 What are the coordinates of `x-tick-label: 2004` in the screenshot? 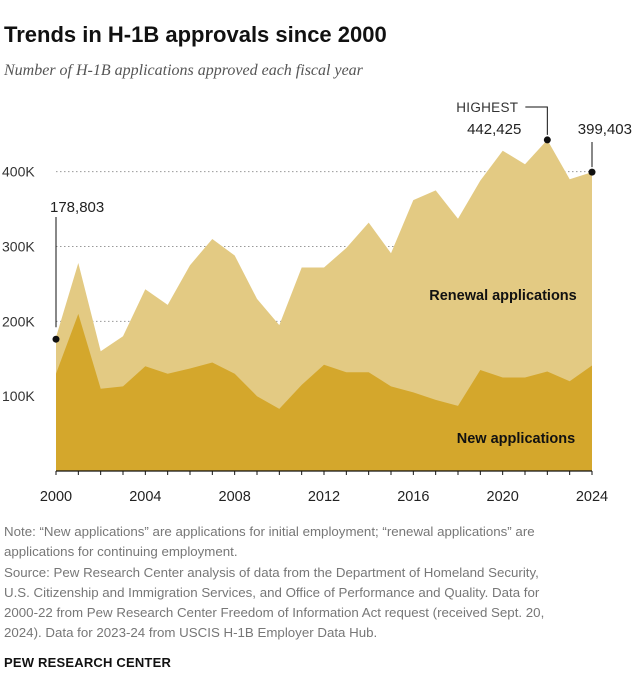 It's located at (145, 497).